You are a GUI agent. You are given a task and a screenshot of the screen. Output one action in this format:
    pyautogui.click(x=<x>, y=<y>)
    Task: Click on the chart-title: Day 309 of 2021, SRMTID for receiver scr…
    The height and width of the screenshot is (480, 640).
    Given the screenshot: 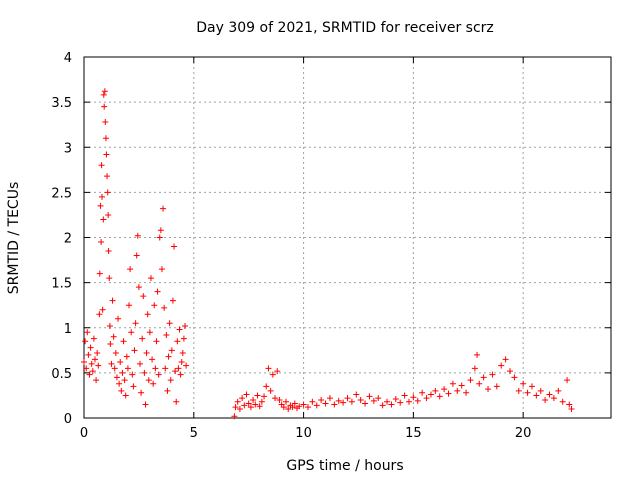 What is the action you would take?
    pyautogui.click(x=345, y=28)
    